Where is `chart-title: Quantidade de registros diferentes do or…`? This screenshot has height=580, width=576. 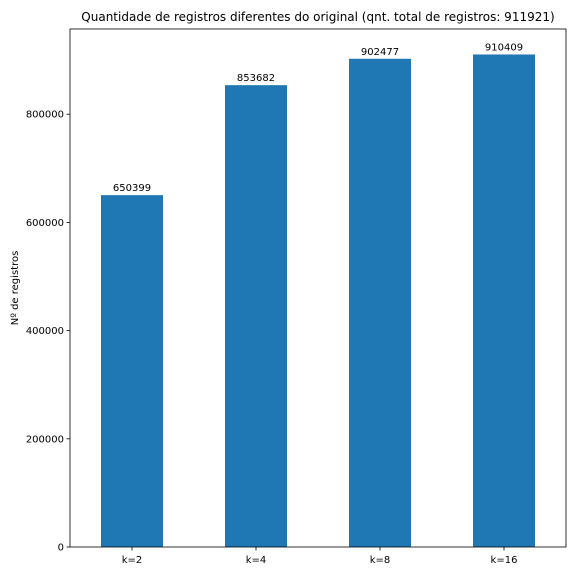 chart-title: Quantidade de registros diferentes do or… is located at coordinates (317, 17).